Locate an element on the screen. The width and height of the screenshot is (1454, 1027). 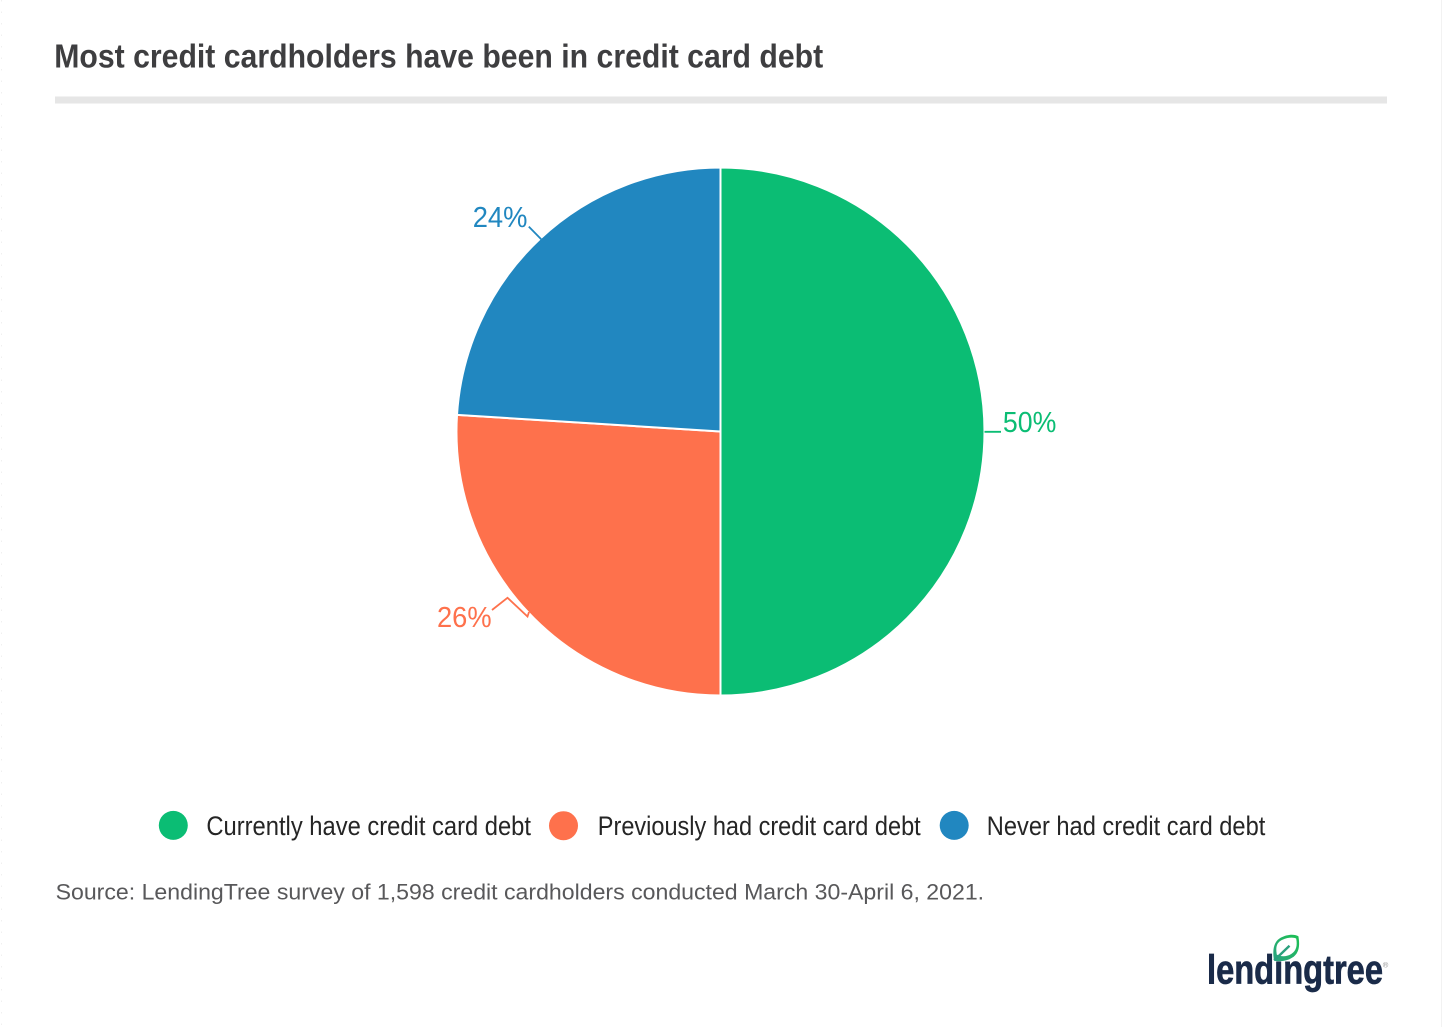
svg-text: lendıngtree is located at coordinates (1295, 970).